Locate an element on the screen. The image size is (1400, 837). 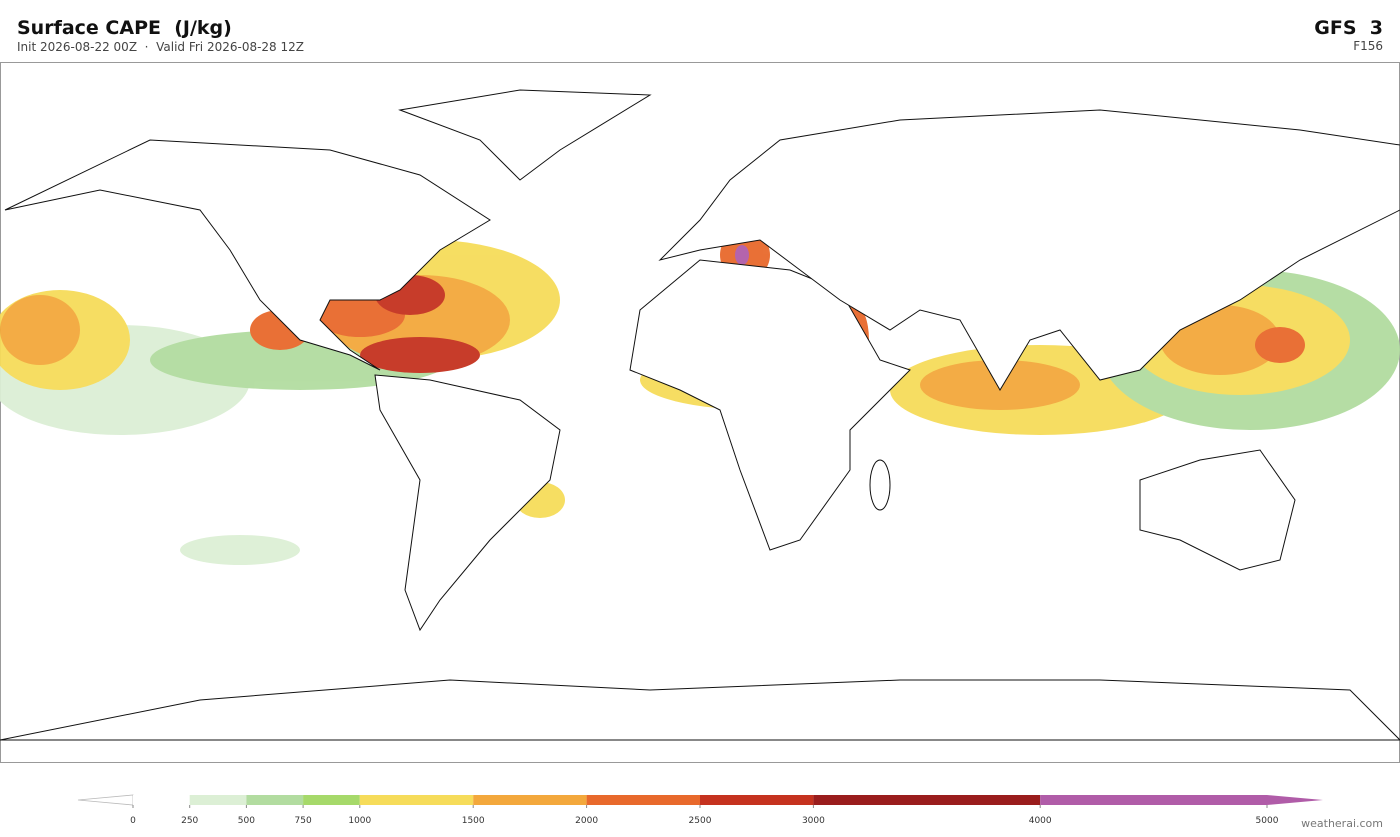
colorbar-over is located at coordinates (1295, 800).